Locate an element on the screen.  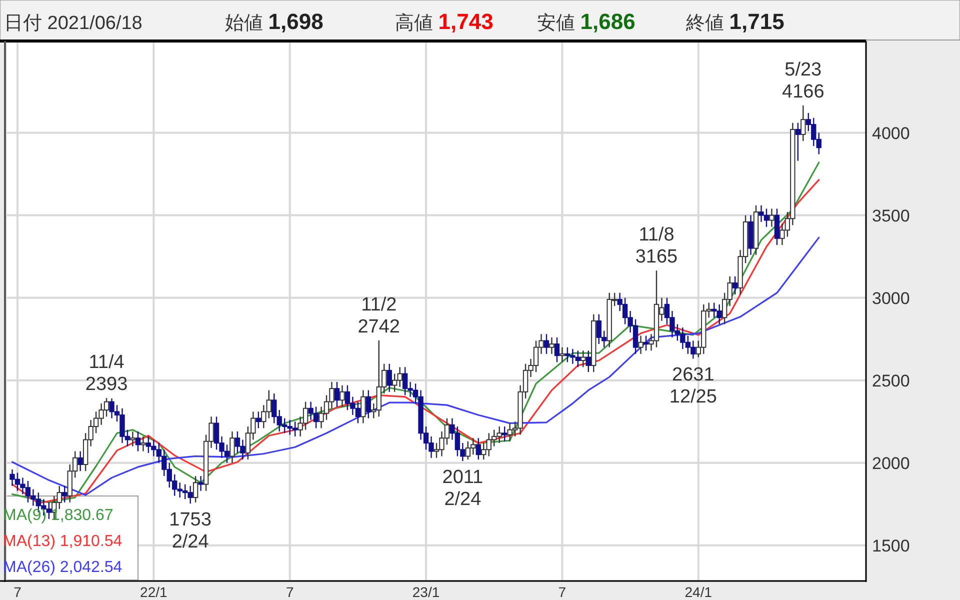
x-tick-label: 23/1 is located at coordinates (426, 592).